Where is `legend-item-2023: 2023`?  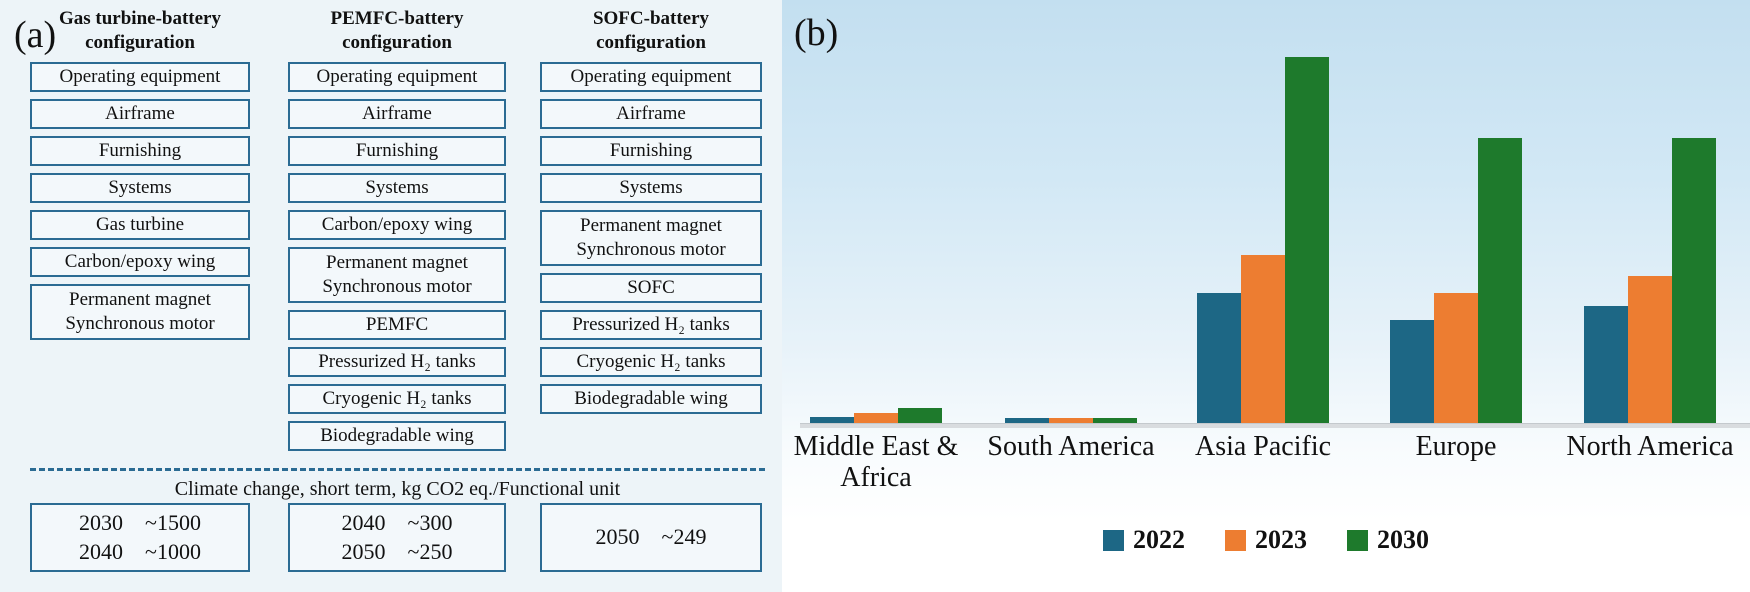 legend-item-2023: 2023 is located at coordinates (1266, 540).